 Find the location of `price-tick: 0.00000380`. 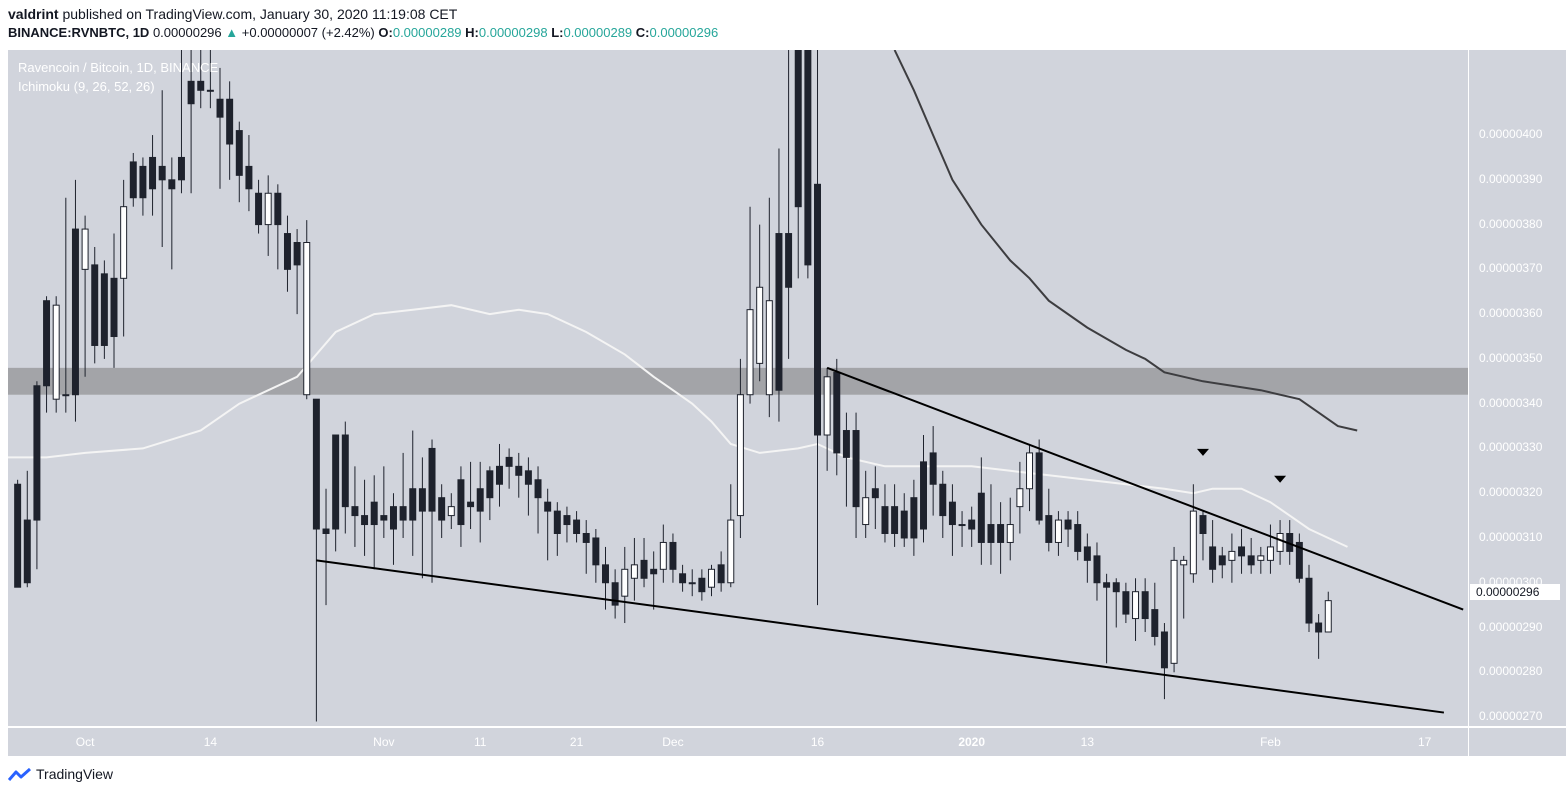

price-tick: 0.00000380 is located at coordinates (1511, 223).